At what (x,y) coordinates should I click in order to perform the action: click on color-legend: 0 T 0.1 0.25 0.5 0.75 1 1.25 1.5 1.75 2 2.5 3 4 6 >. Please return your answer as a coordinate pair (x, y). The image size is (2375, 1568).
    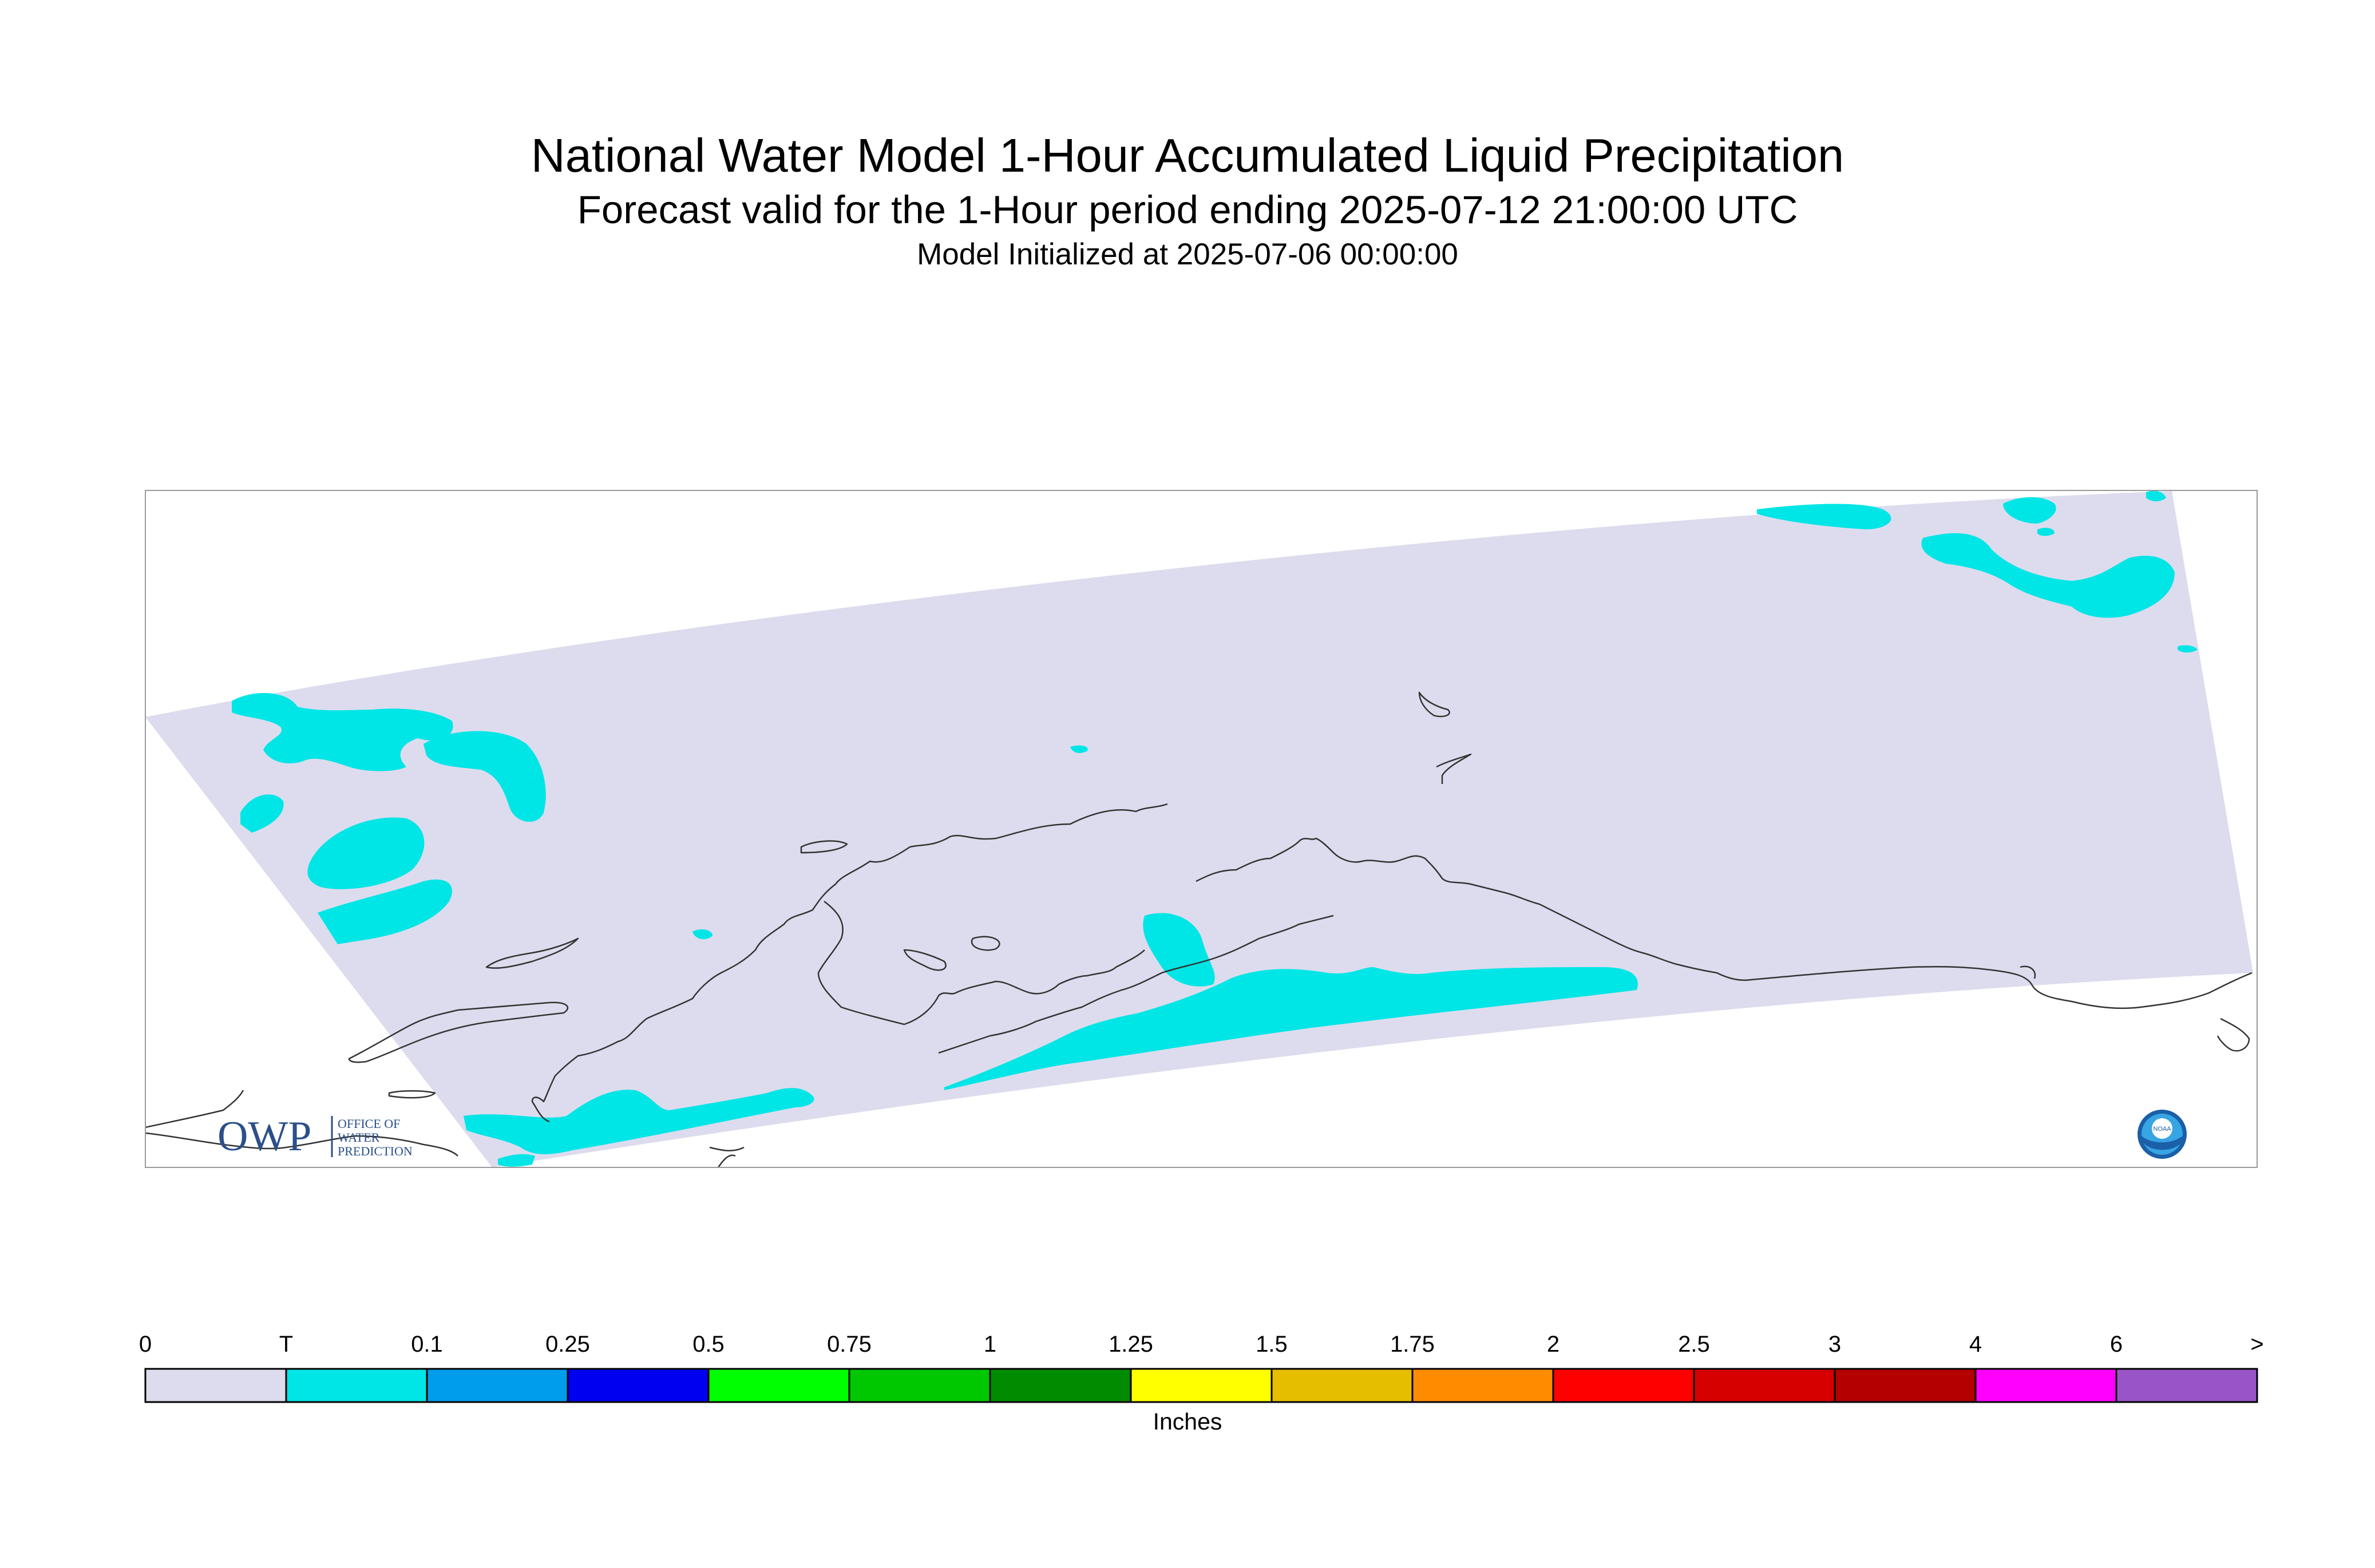
    Looking at the image, I should click on (1201, 1367).